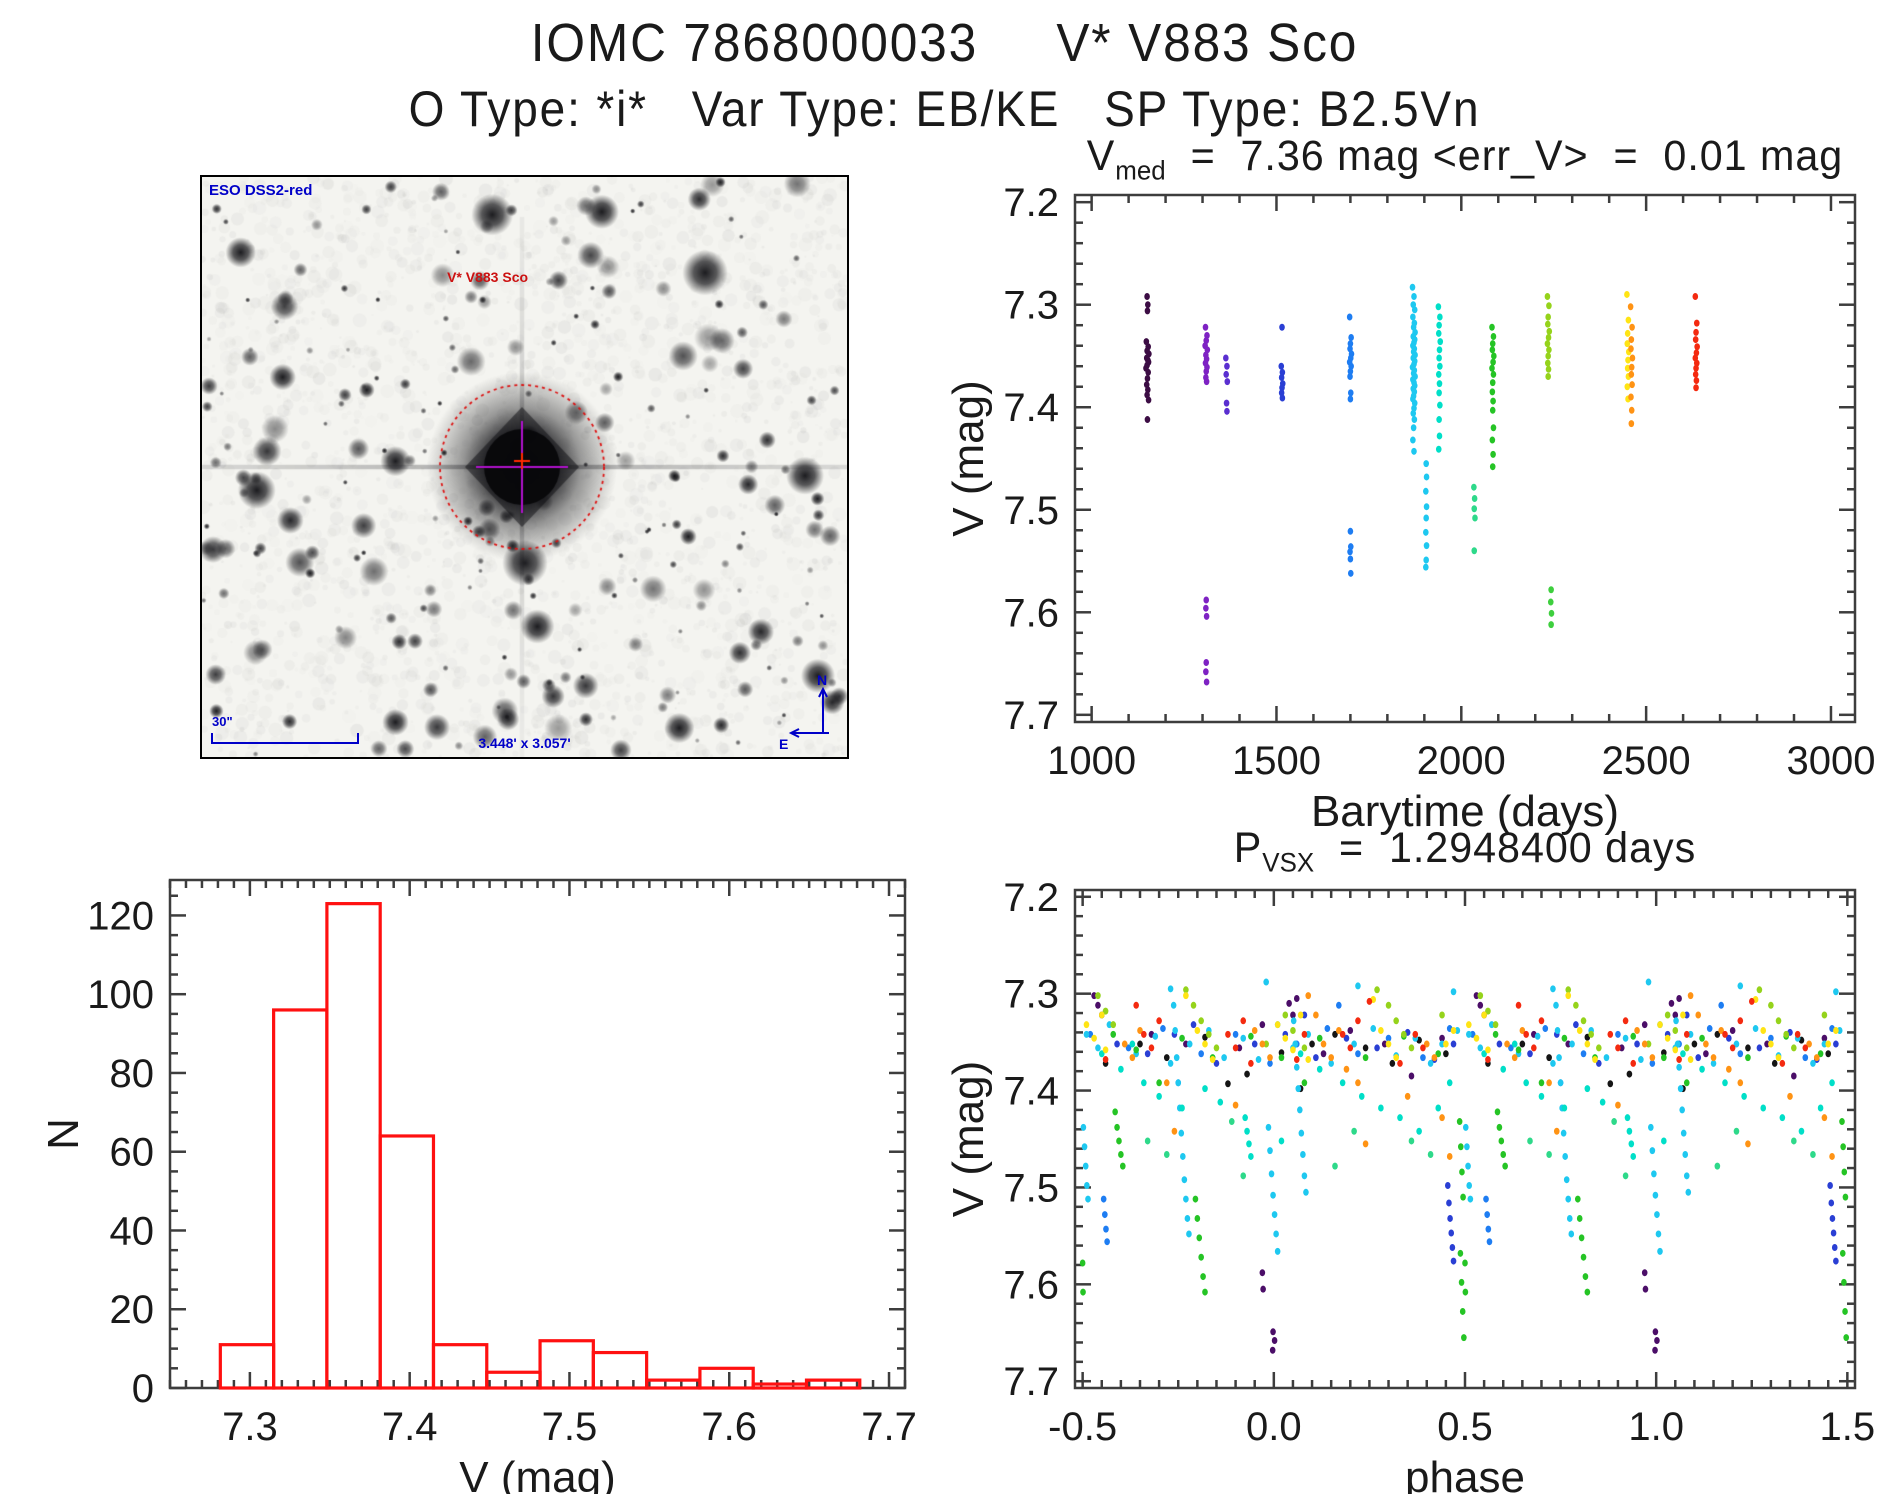  What do you see at coordinates (120, 916) in the screenshot?
I see `vhist-ytick-label: 120` at bounding box center [120, 916].